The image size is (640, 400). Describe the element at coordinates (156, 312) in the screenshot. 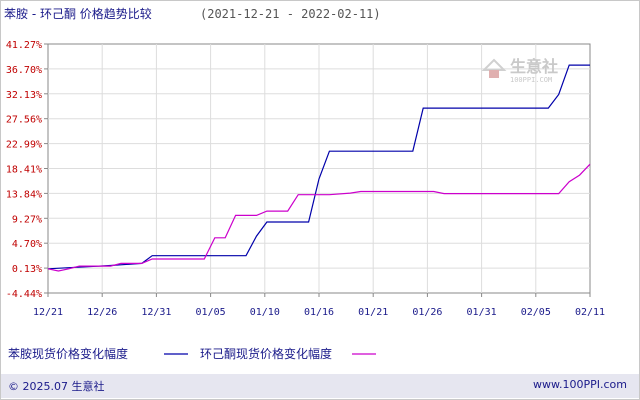

I see `x-tick-label: 12/31` at that location.